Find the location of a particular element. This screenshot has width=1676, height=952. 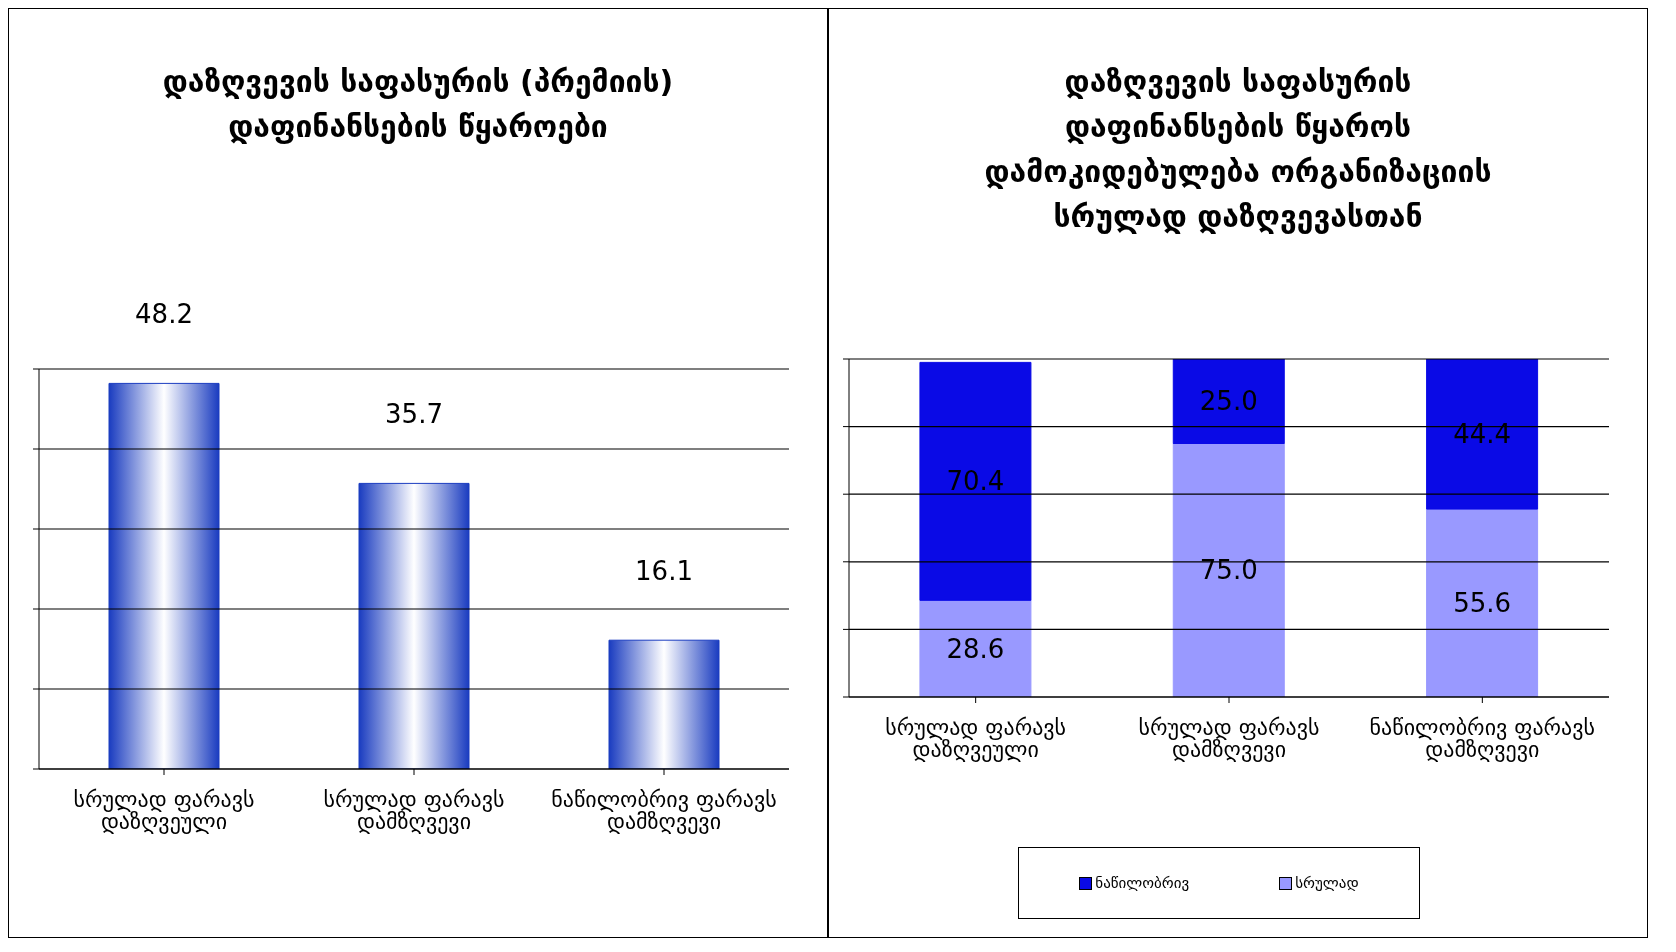

data-label: 48.2 is located at coordinates (164, 314).